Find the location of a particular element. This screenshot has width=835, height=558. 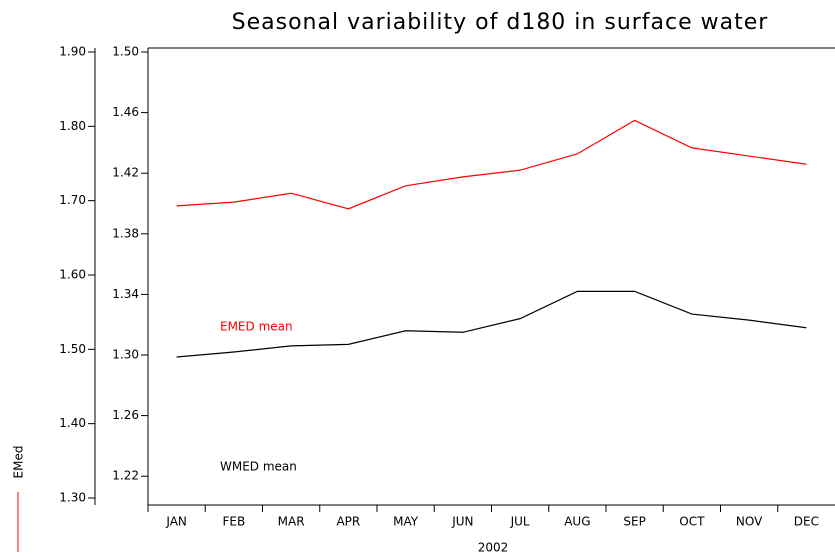

x-tick-label: DEC is located at coordinates (806, 522).